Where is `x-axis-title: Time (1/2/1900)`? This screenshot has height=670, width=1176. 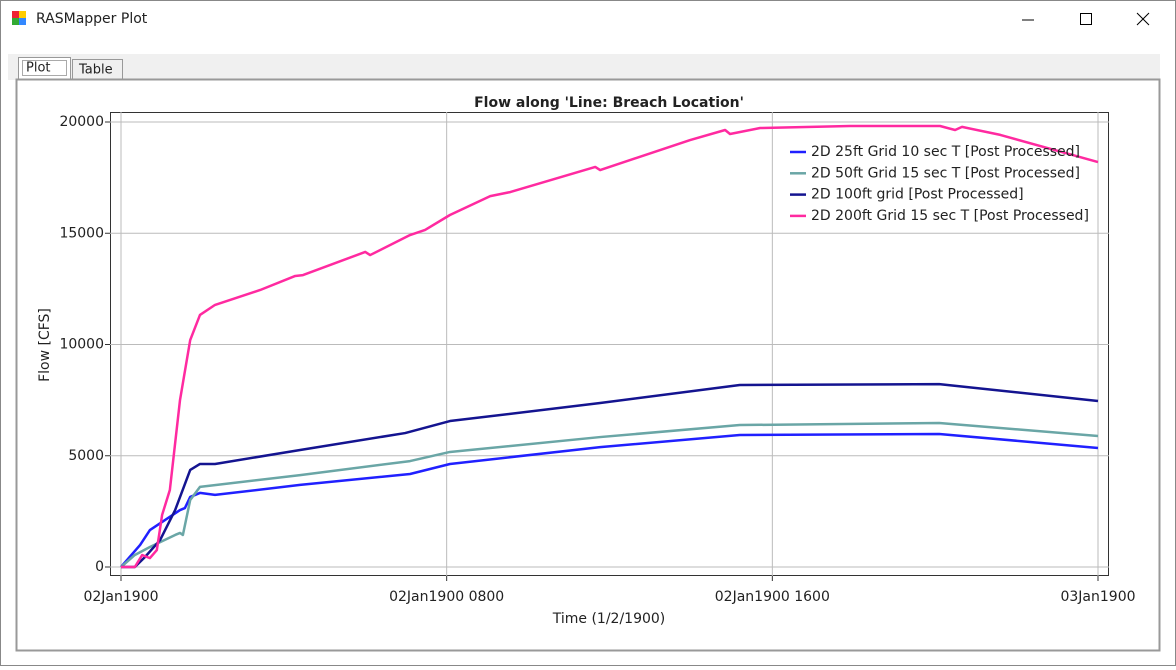
x-axis-title: Time (1/2/1900) is located at coordinates (609, 619).